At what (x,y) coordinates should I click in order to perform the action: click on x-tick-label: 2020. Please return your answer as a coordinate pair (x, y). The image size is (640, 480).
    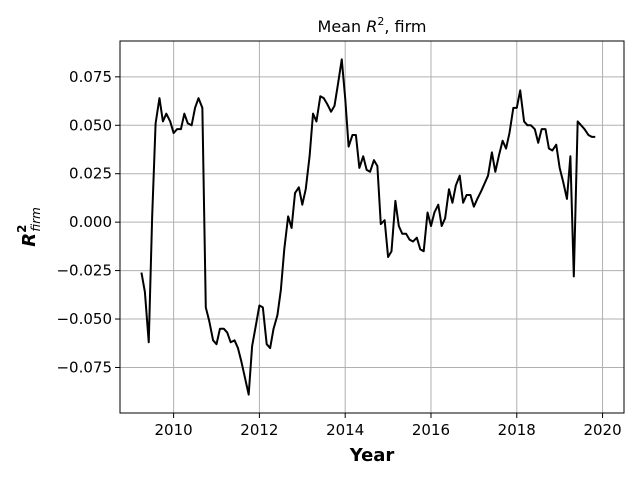
    Looking at the image, I should click on (602, 430).